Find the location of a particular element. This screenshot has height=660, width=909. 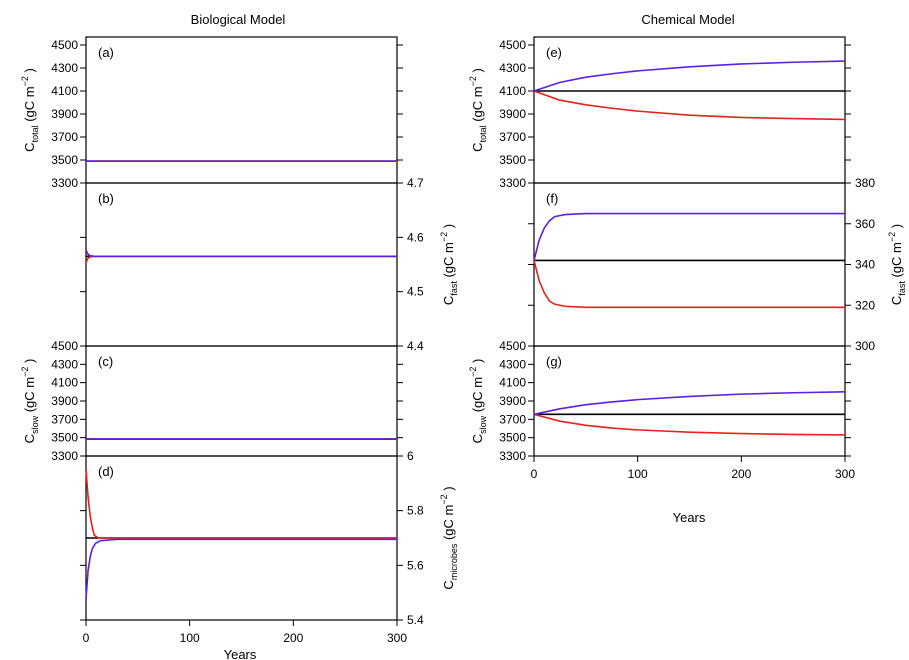

panel-label: (d) is located at coordinates (106, 471).